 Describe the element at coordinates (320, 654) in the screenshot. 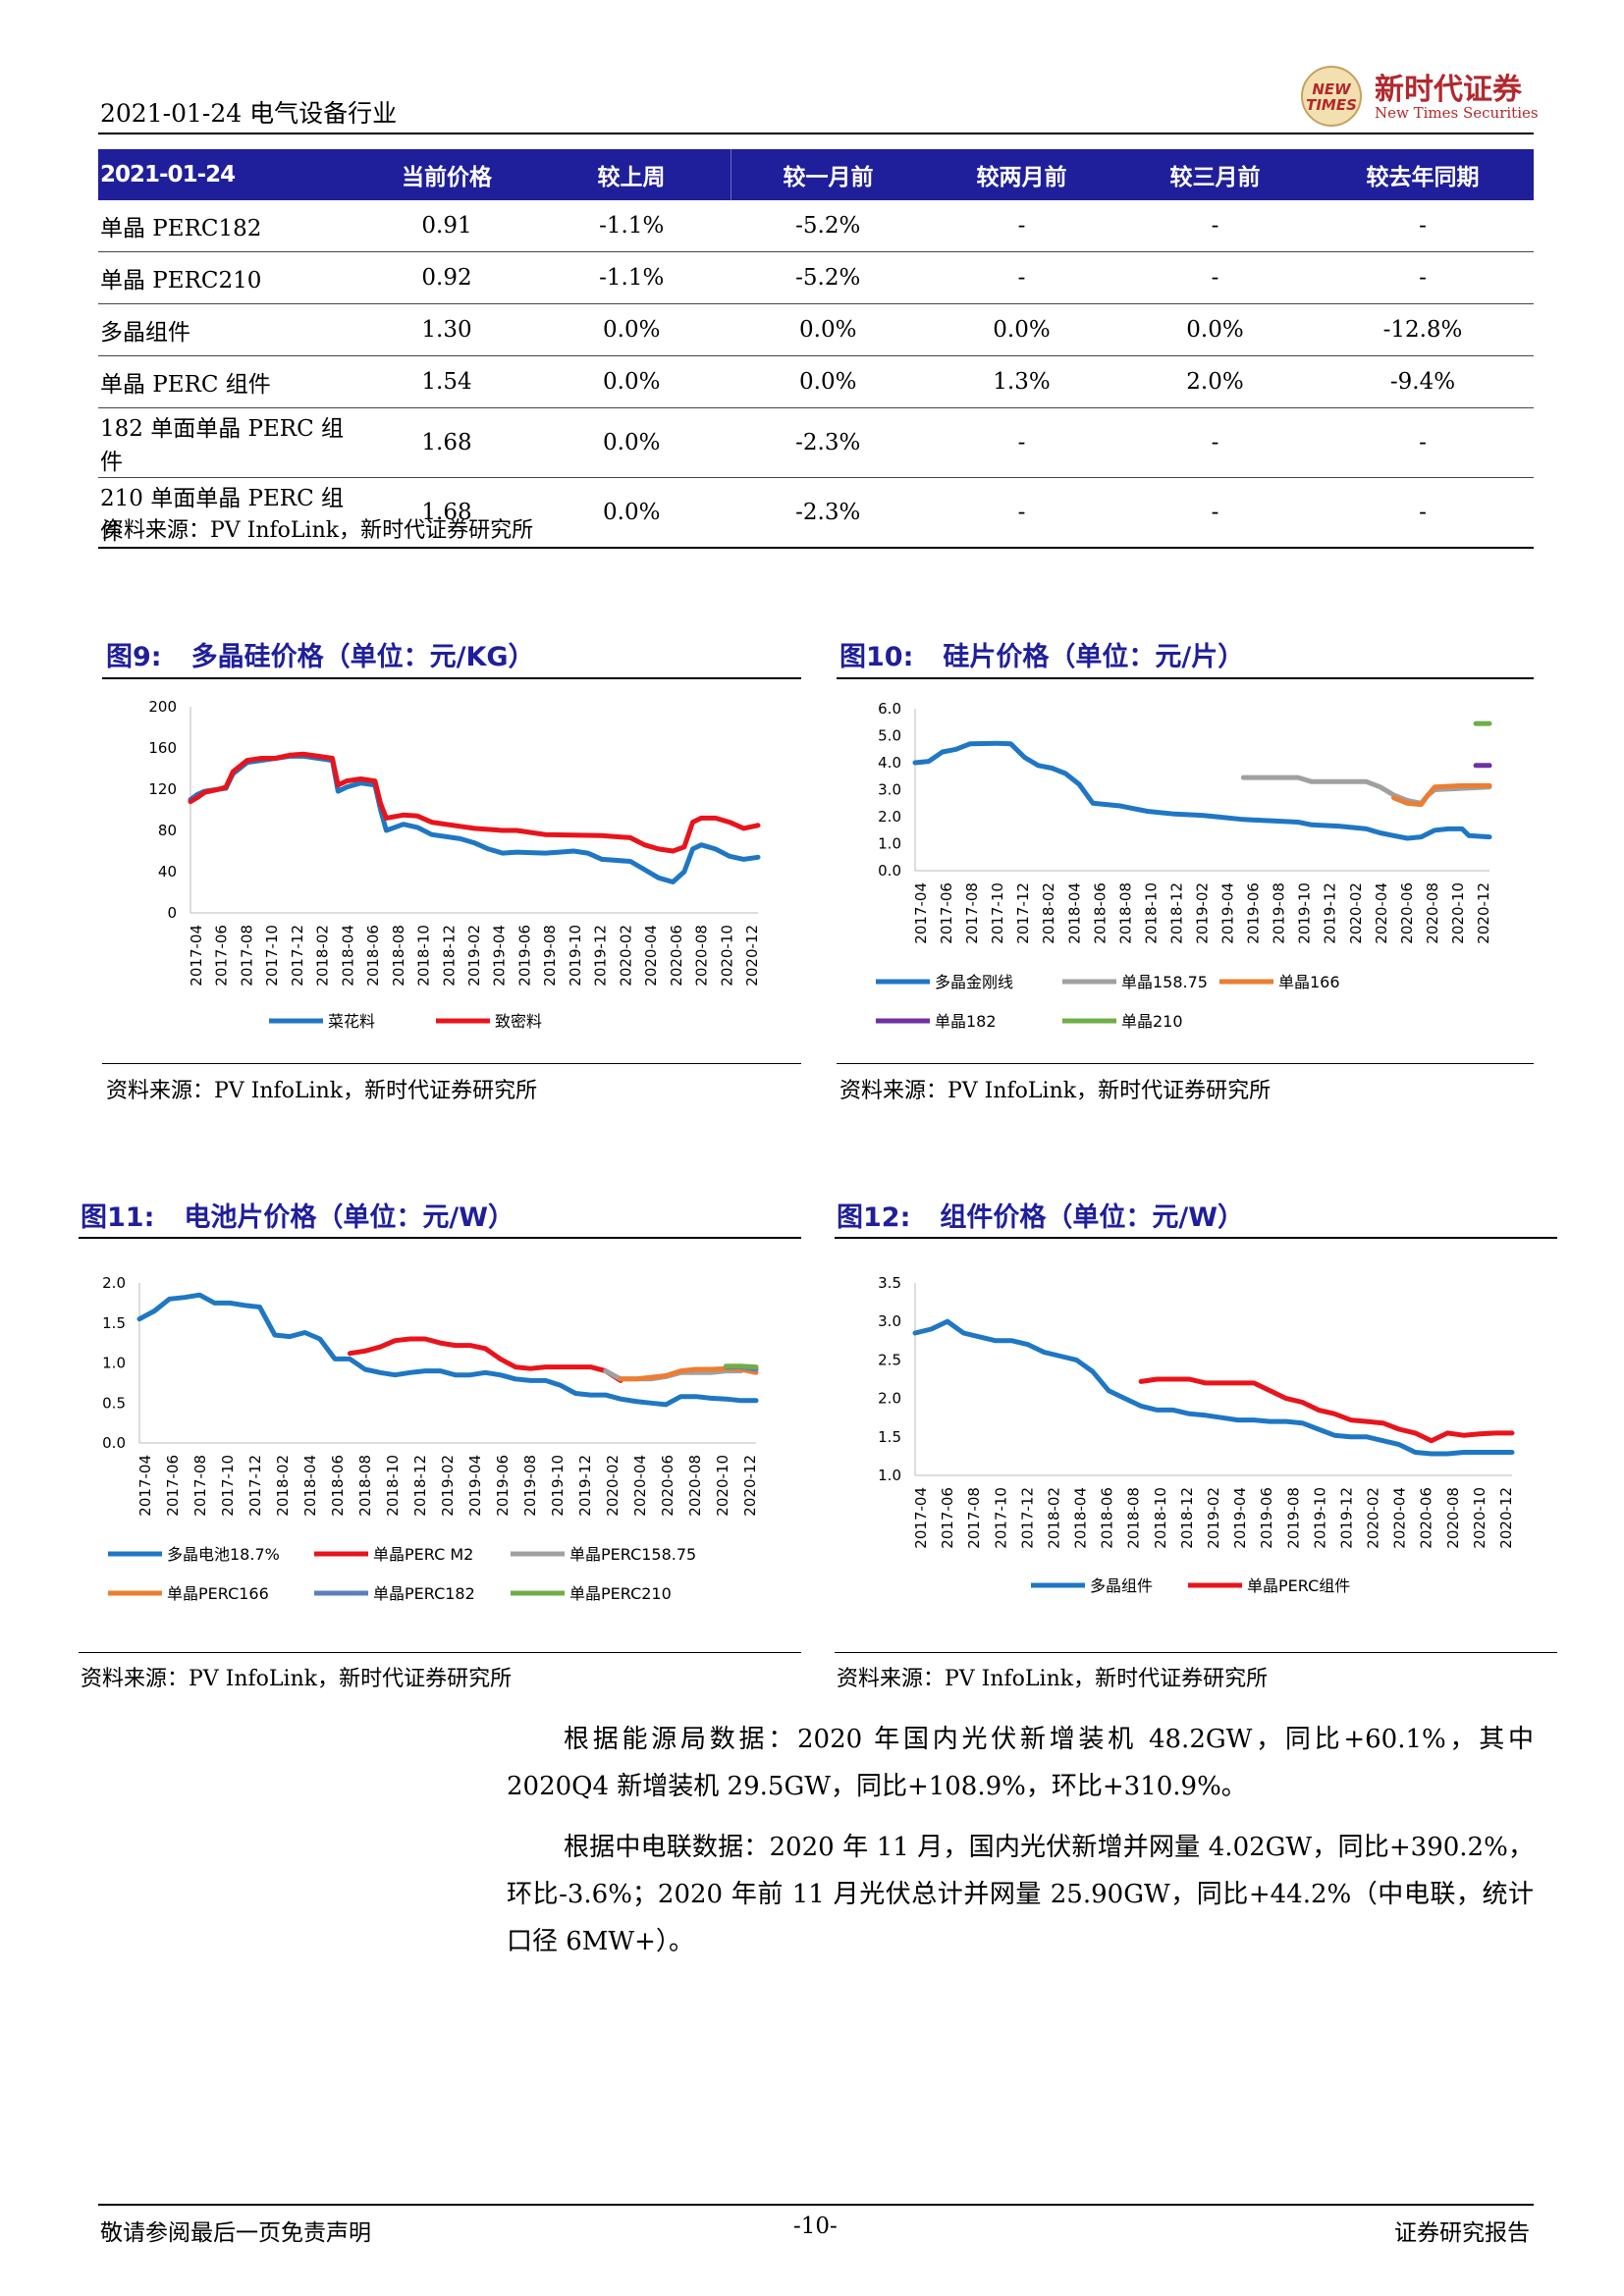

I see `figure-title-9: 图9: 多晶硅价格（单位：元/KG）` at that location.